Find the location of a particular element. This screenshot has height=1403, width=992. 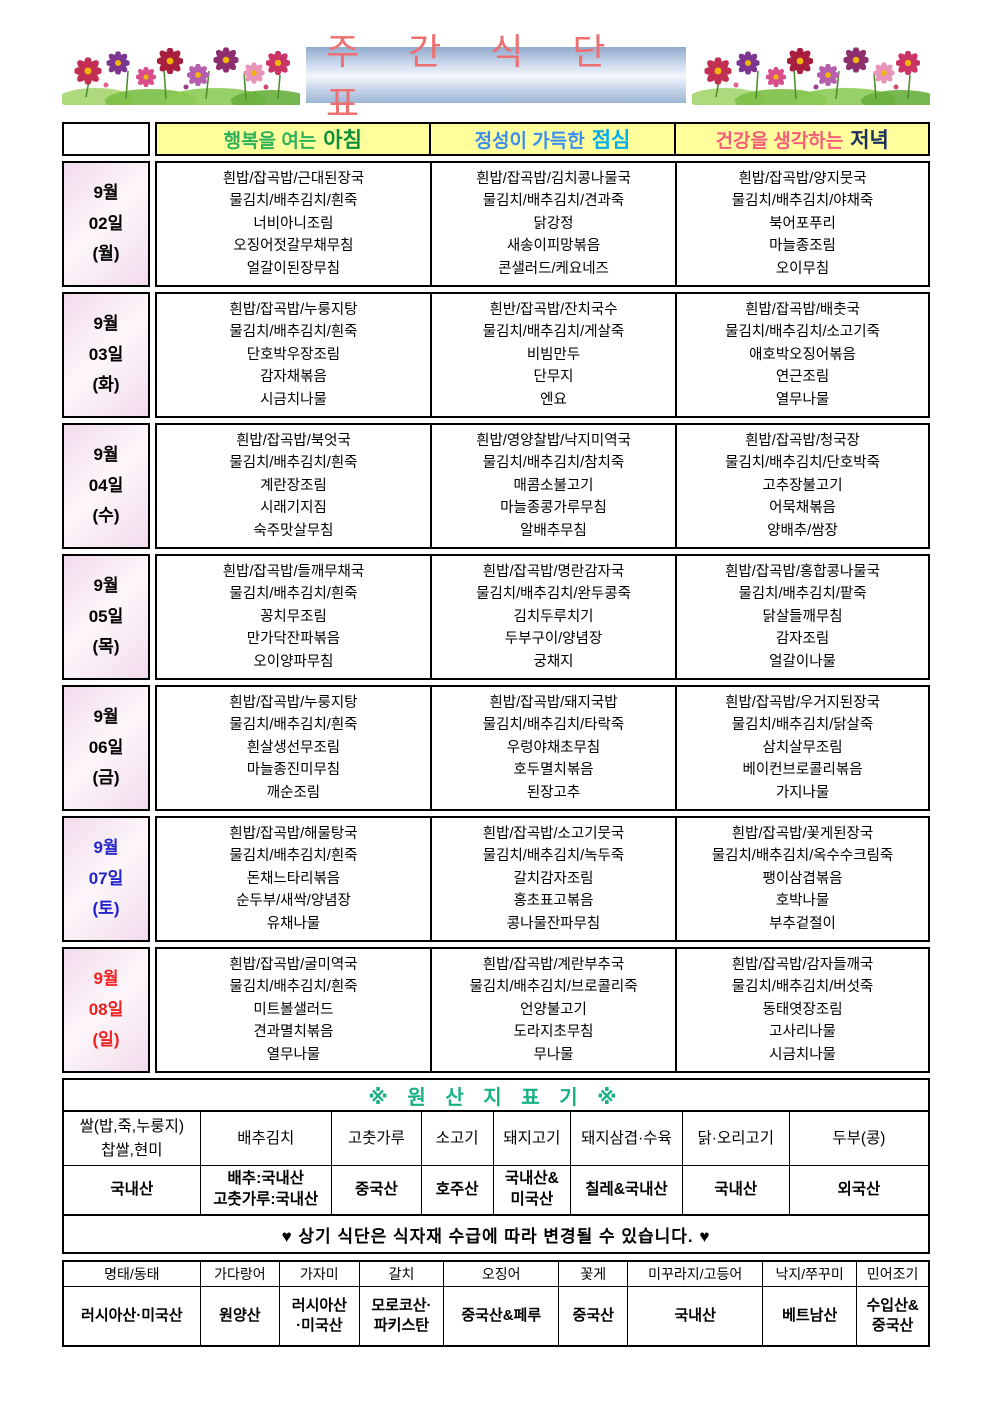

origin-value-crab: 중국산 is located at coordinates (592, 1316).